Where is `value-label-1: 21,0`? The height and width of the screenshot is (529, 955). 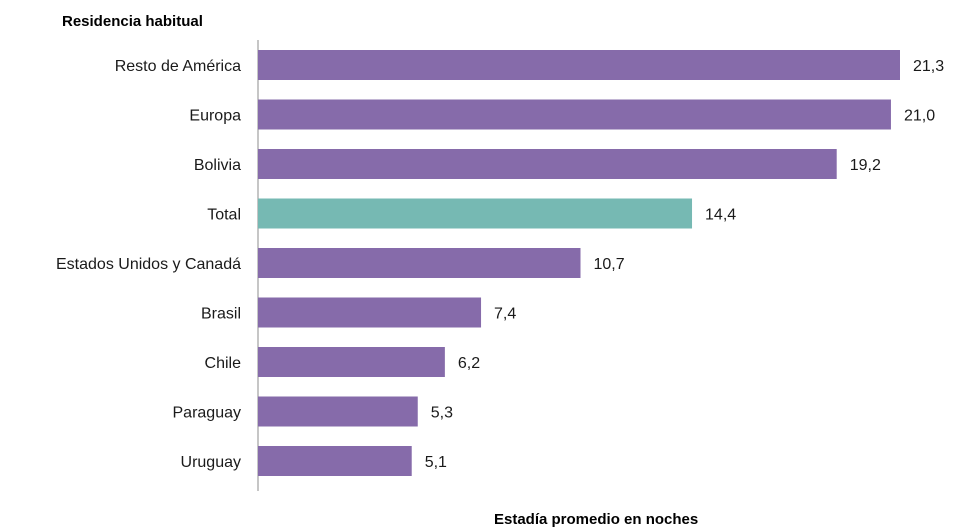 value-label-1: 21,0 is located at coordinates (919, 116).